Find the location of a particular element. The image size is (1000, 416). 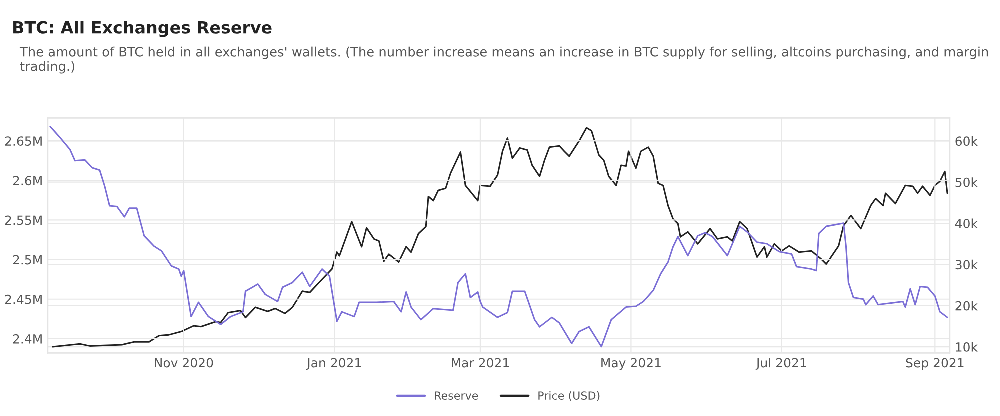

y-tick-label: 2.55M is located at coordinates (23, 221).